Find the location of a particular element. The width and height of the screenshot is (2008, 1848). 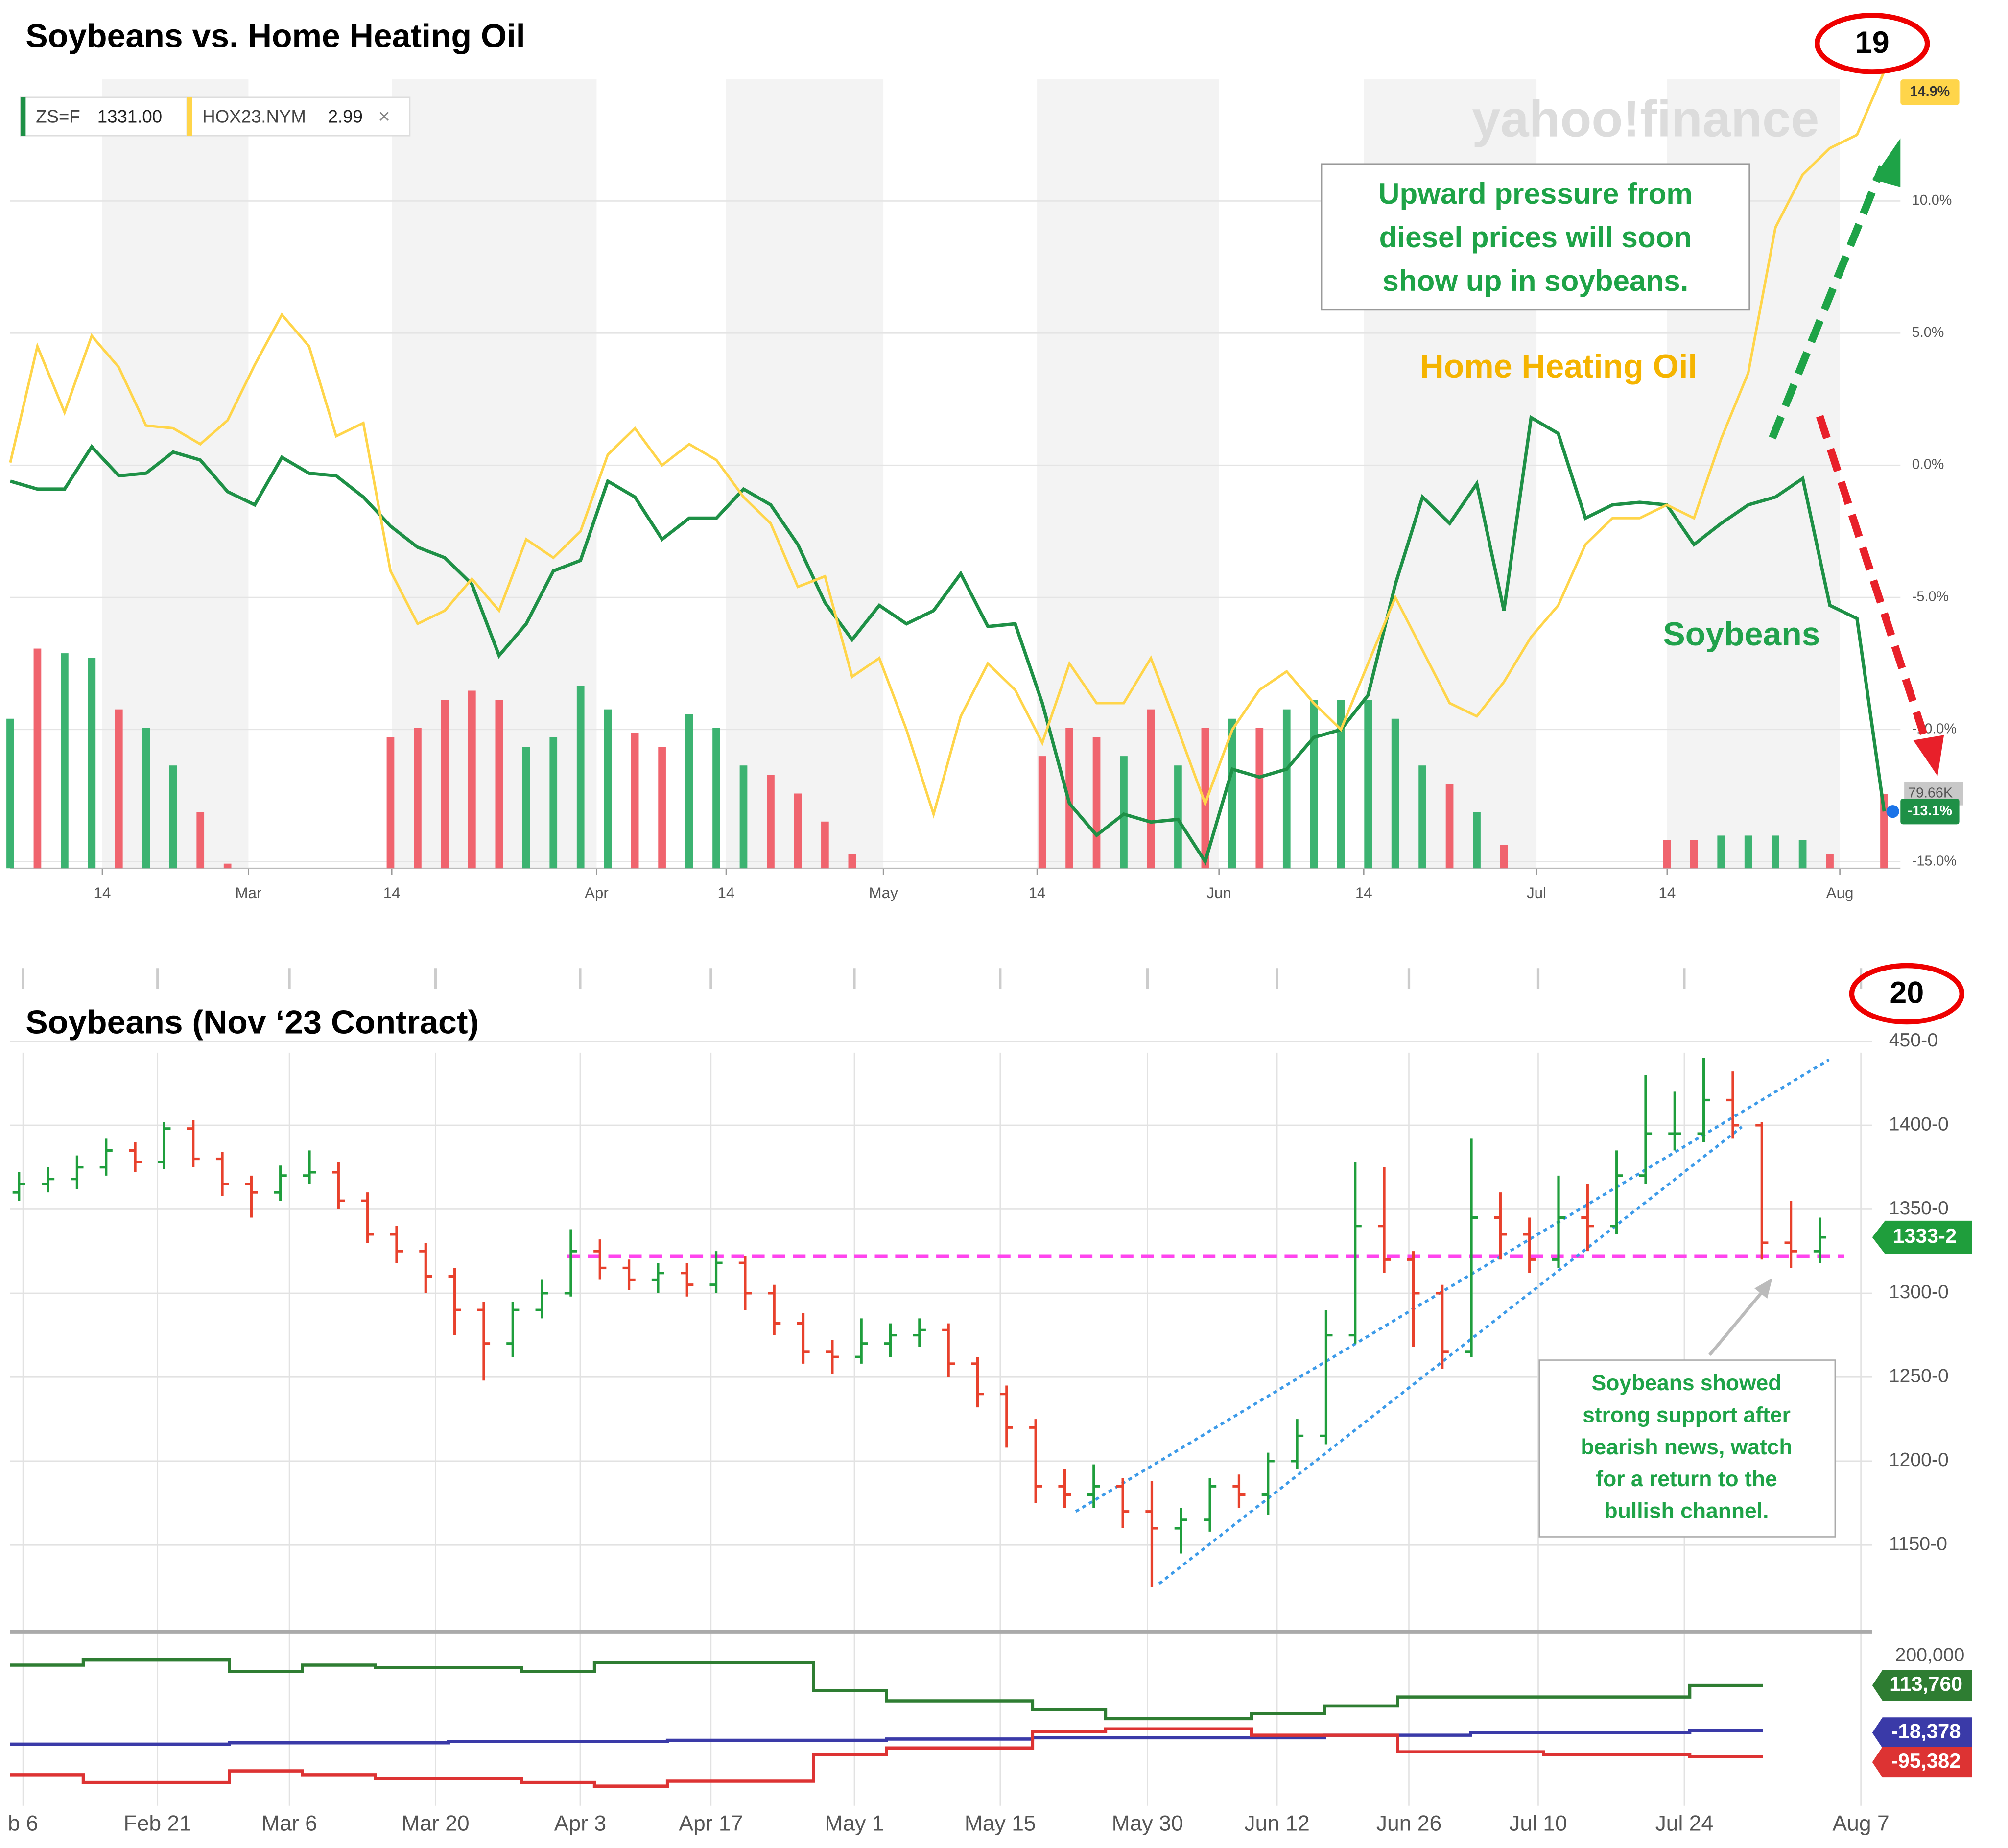

y-tick-label: -5.0% is located at coordinates (1930, 597).